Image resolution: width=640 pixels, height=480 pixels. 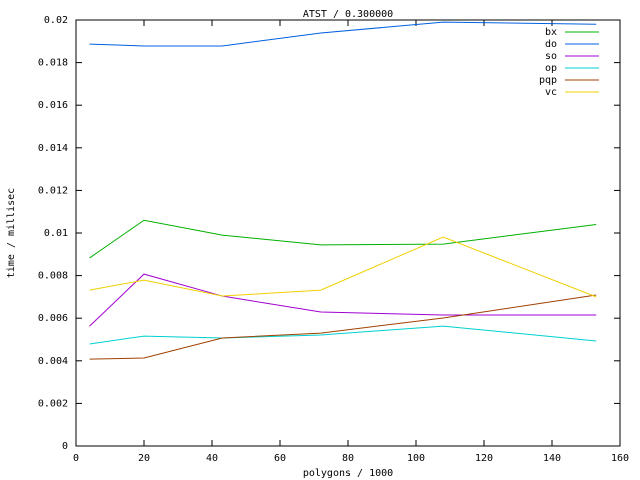 I want to click on y-tick-label: 0.01, so click(x=56, y=233).